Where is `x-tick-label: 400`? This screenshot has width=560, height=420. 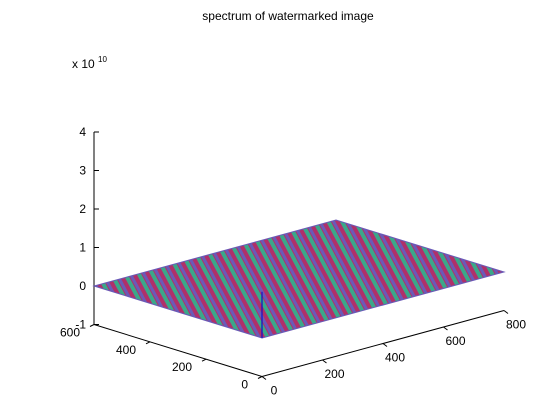
x-tick-label: 400 is located at coordinates (395, 358).